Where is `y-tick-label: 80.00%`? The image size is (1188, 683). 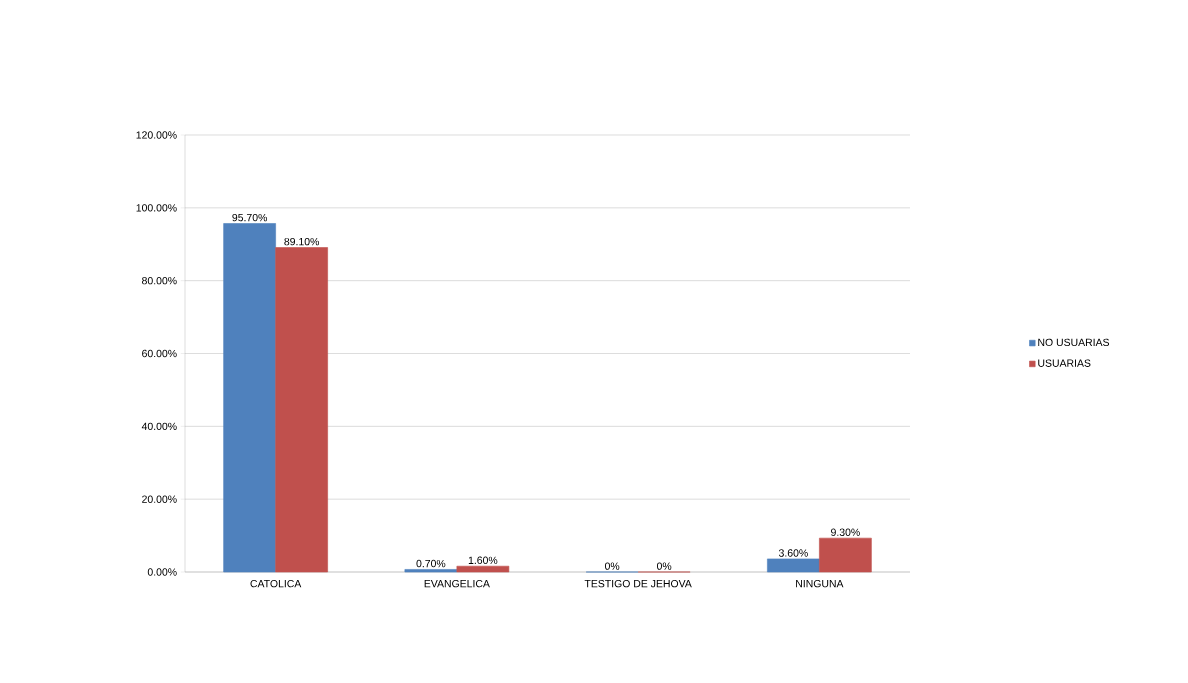
y-tick-label: 80.00% is located at coordinates (159, 280).